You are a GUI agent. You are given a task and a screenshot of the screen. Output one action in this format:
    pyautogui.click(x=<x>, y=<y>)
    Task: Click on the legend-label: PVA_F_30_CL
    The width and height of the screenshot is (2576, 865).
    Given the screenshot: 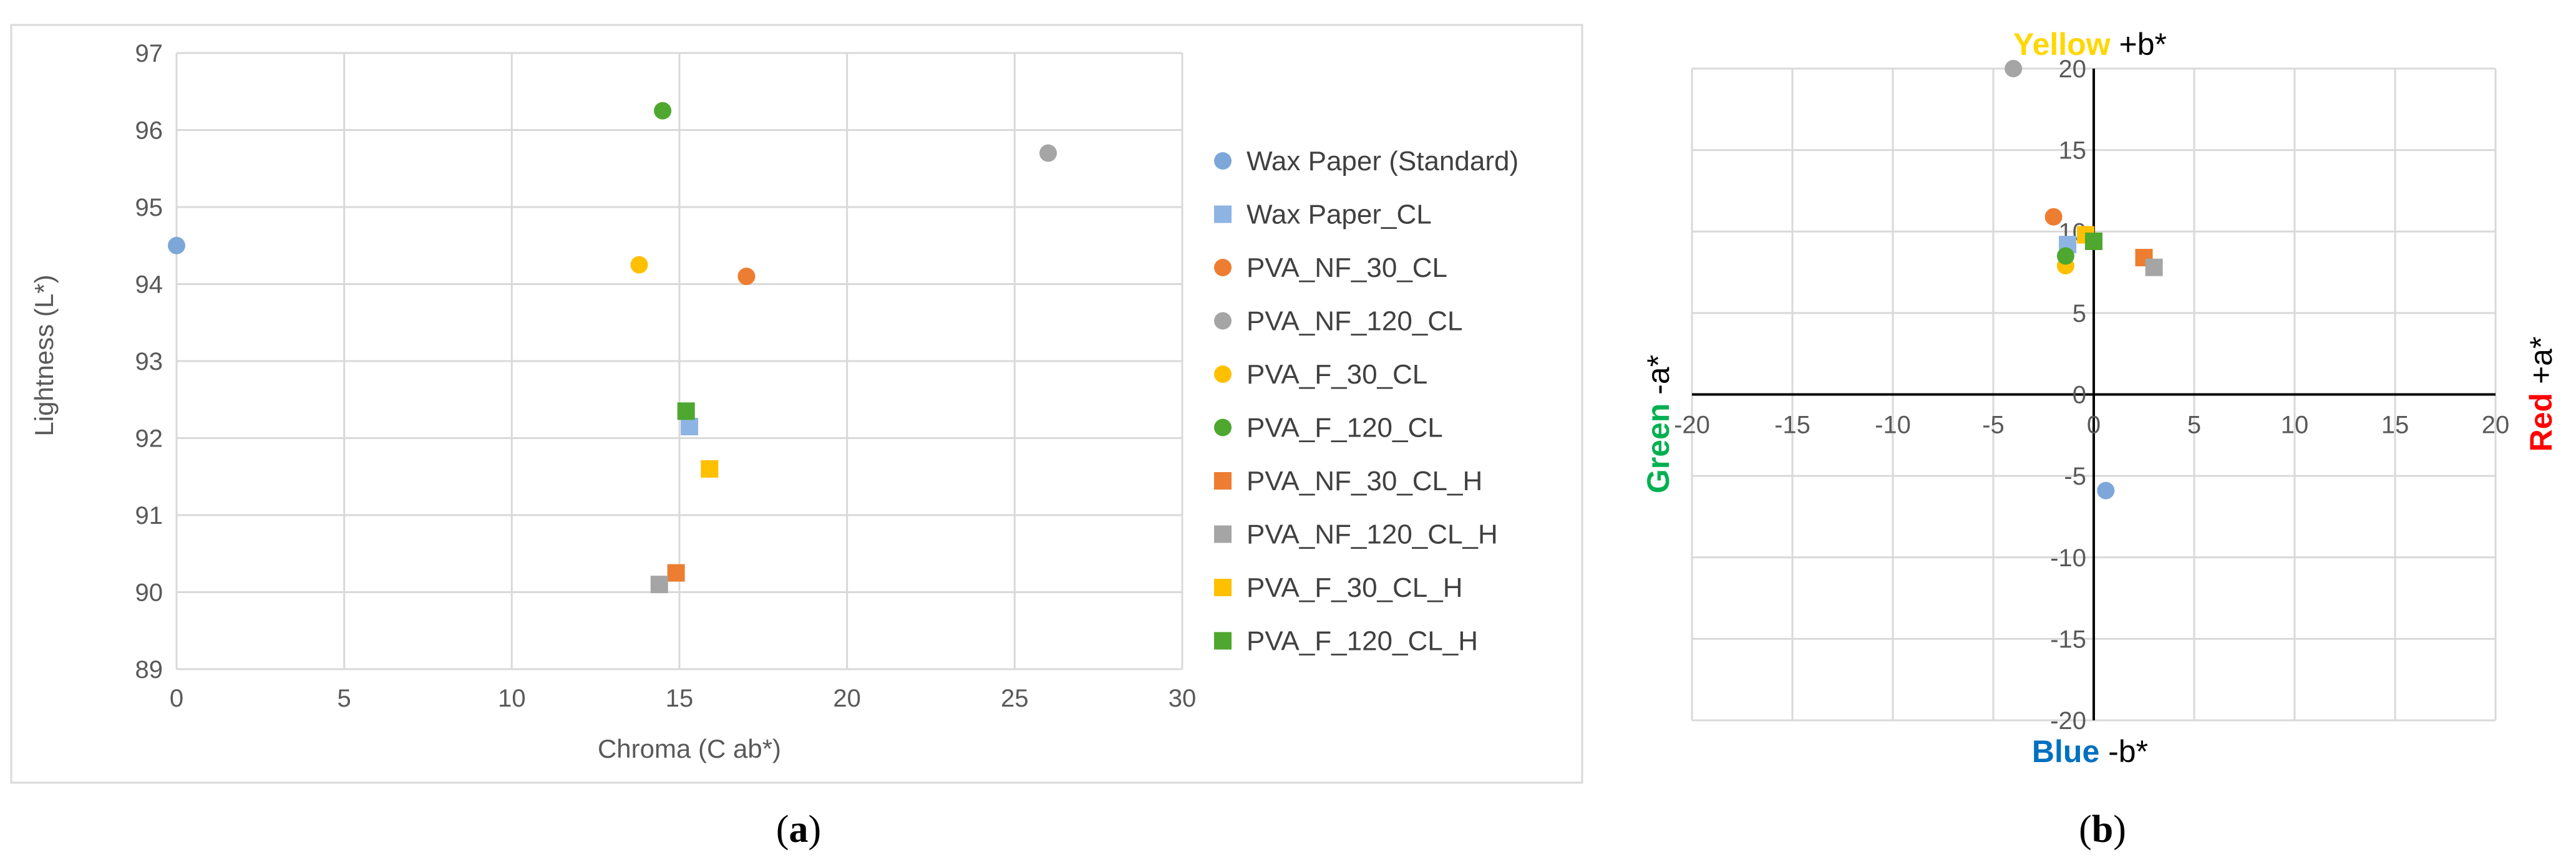 What is the action you would take?
    pyautogui.click(x=1337, y=375)
    